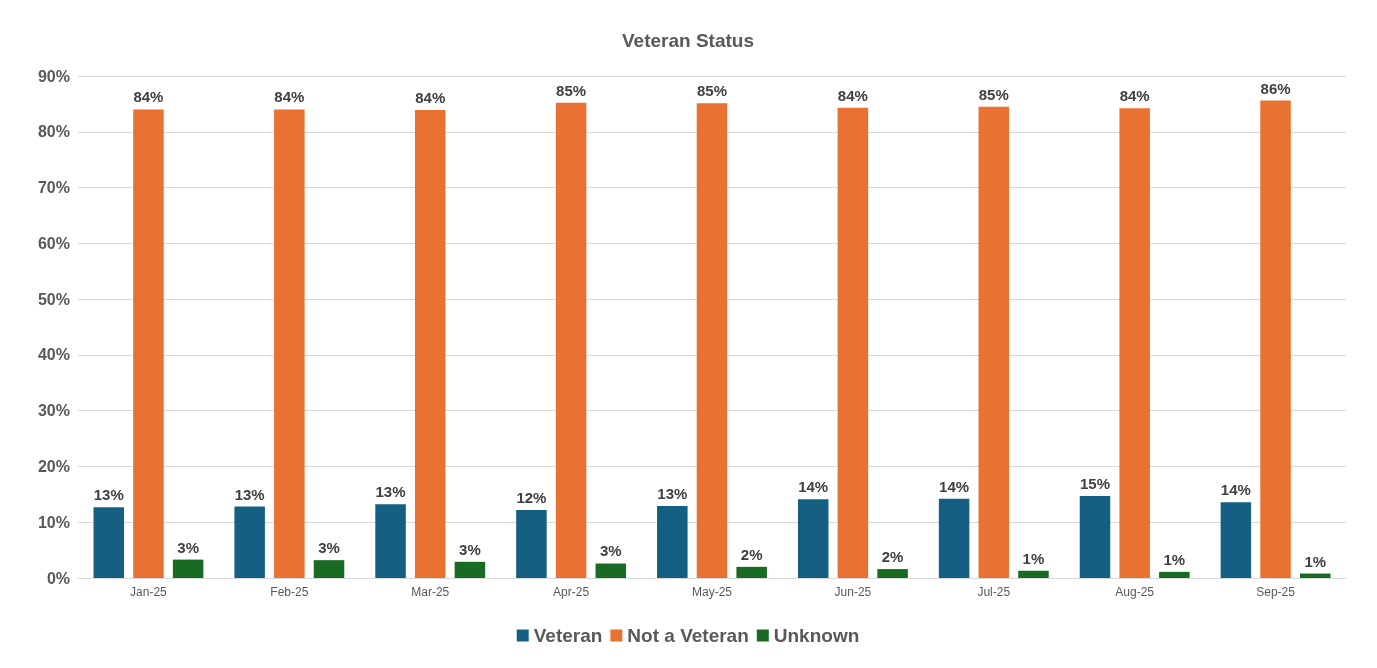  Describe the element at coordinates (149, 592) in the screenshot. I see `x-tick-label: Jan-25` at that location.